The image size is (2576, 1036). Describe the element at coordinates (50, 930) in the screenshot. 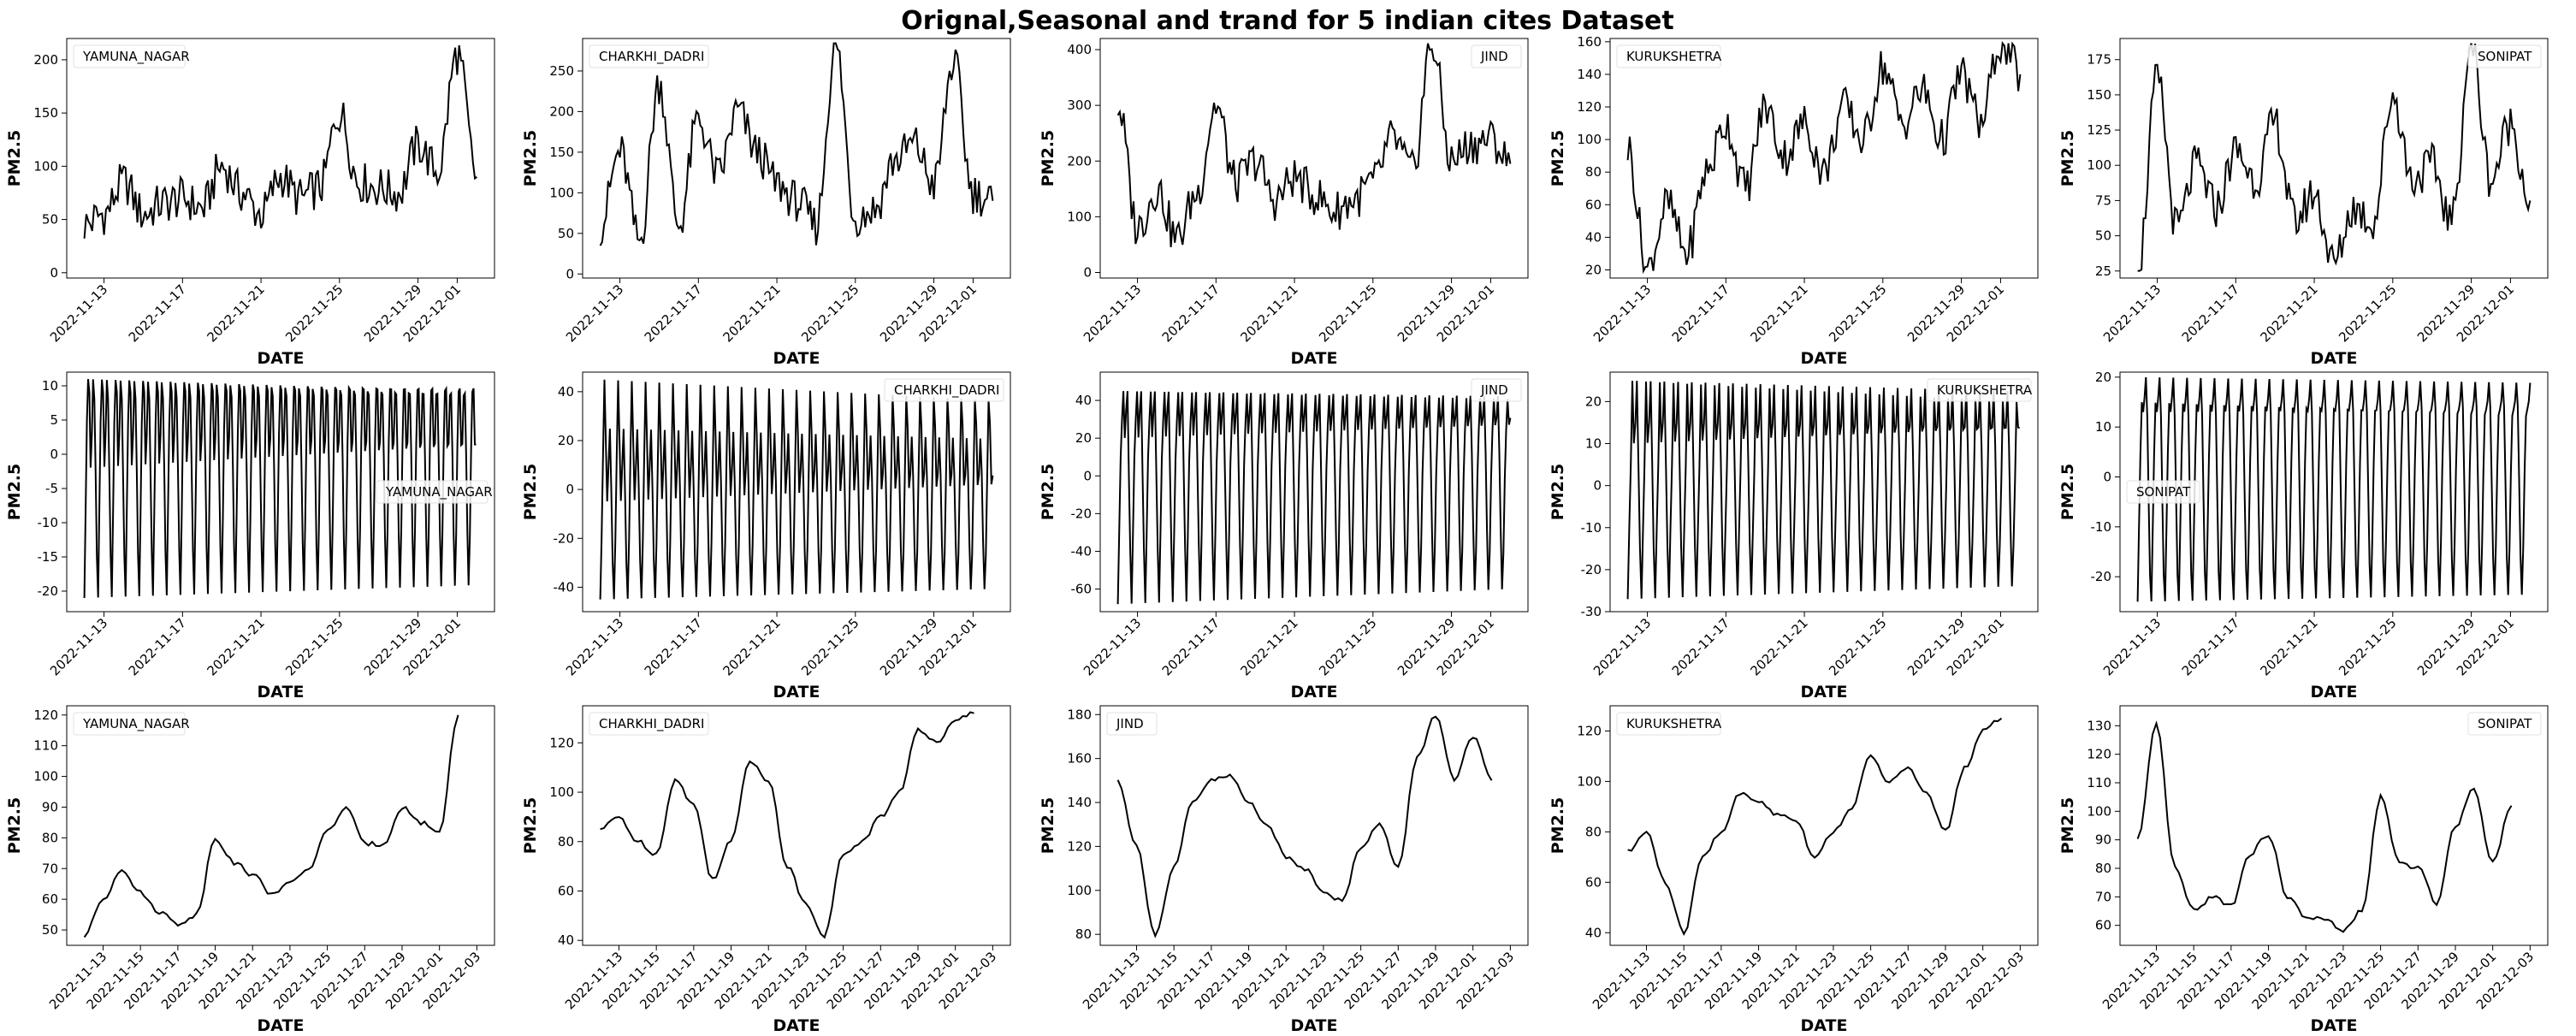

I see `y-tick-label: 50` at that location.